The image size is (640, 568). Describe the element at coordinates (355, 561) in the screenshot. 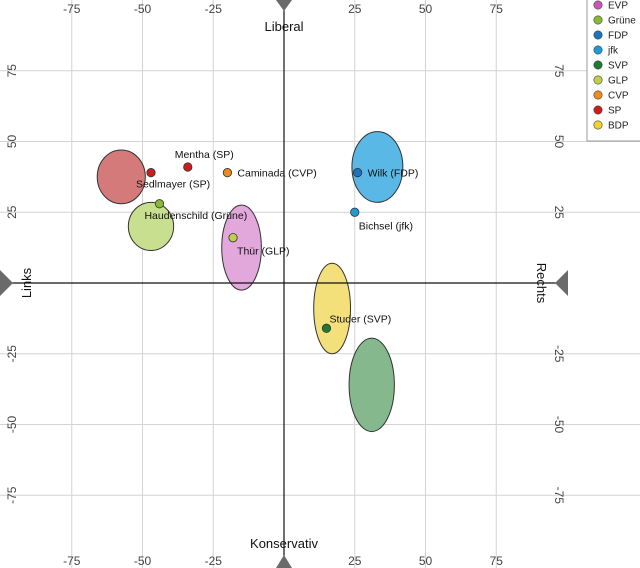

I see `x-tick-label-bottom: 25` at that location.